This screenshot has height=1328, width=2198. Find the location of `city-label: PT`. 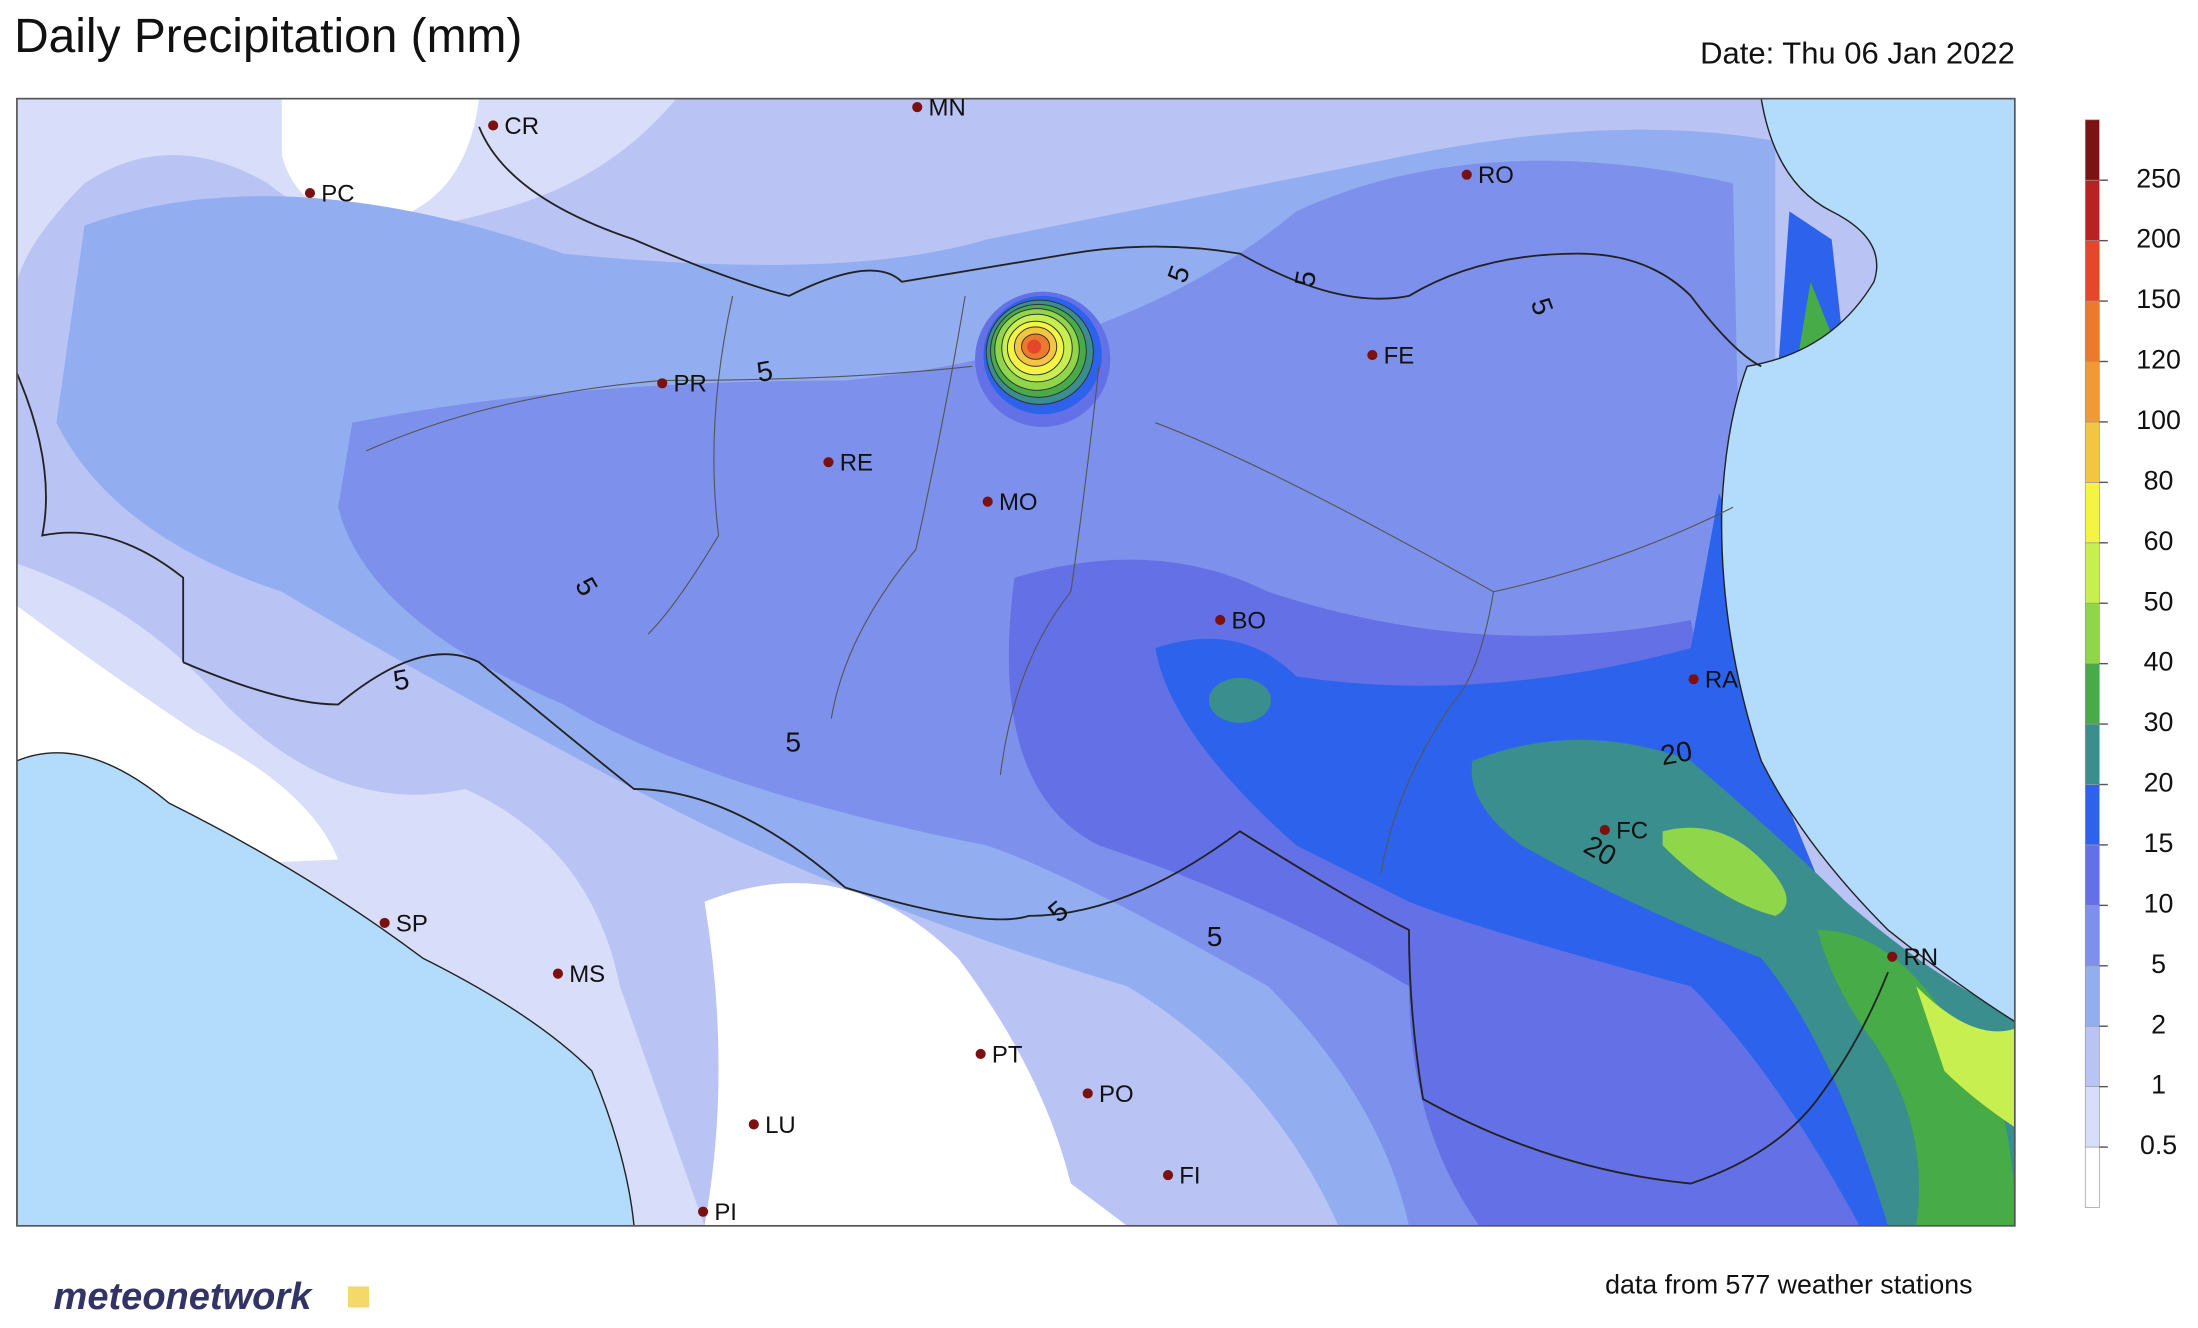

city-label: PT is located at coordinates (1007, 1054).